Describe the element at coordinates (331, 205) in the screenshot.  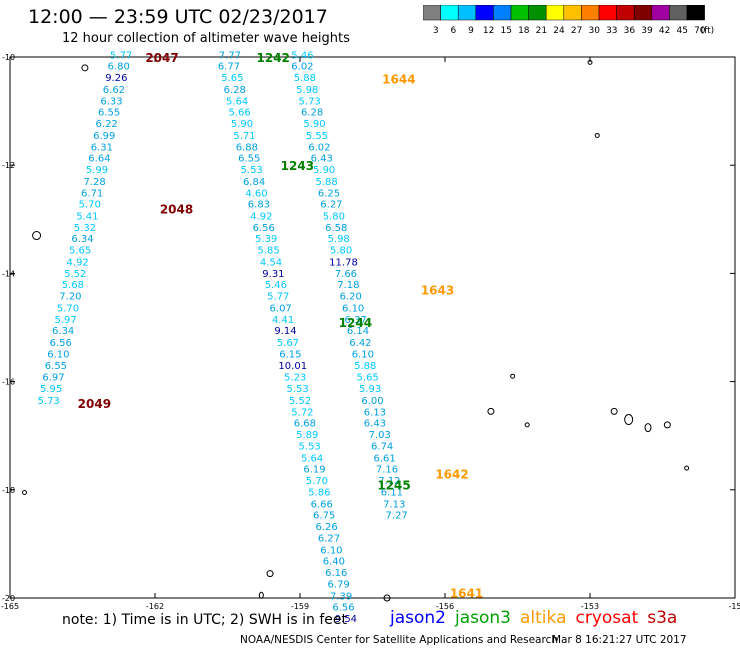
I see `swh-value: 6.27` at that location.